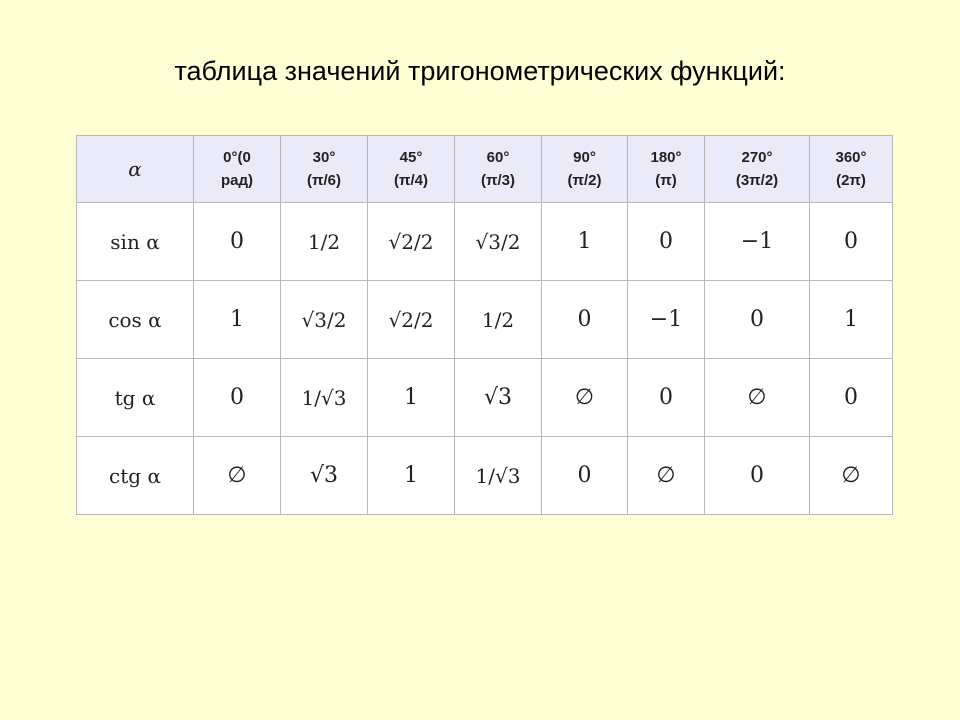 This screenshot has height=720, width=960. I want to click on header-line: (3π/2), so click(757, 180).